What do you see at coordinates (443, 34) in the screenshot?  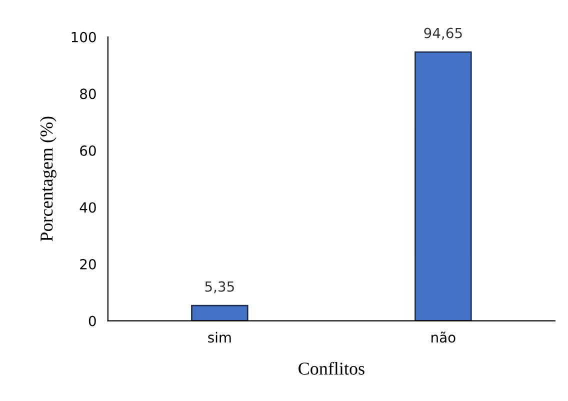 I see `data-label: 94,65` at bounding box center [443, 34].